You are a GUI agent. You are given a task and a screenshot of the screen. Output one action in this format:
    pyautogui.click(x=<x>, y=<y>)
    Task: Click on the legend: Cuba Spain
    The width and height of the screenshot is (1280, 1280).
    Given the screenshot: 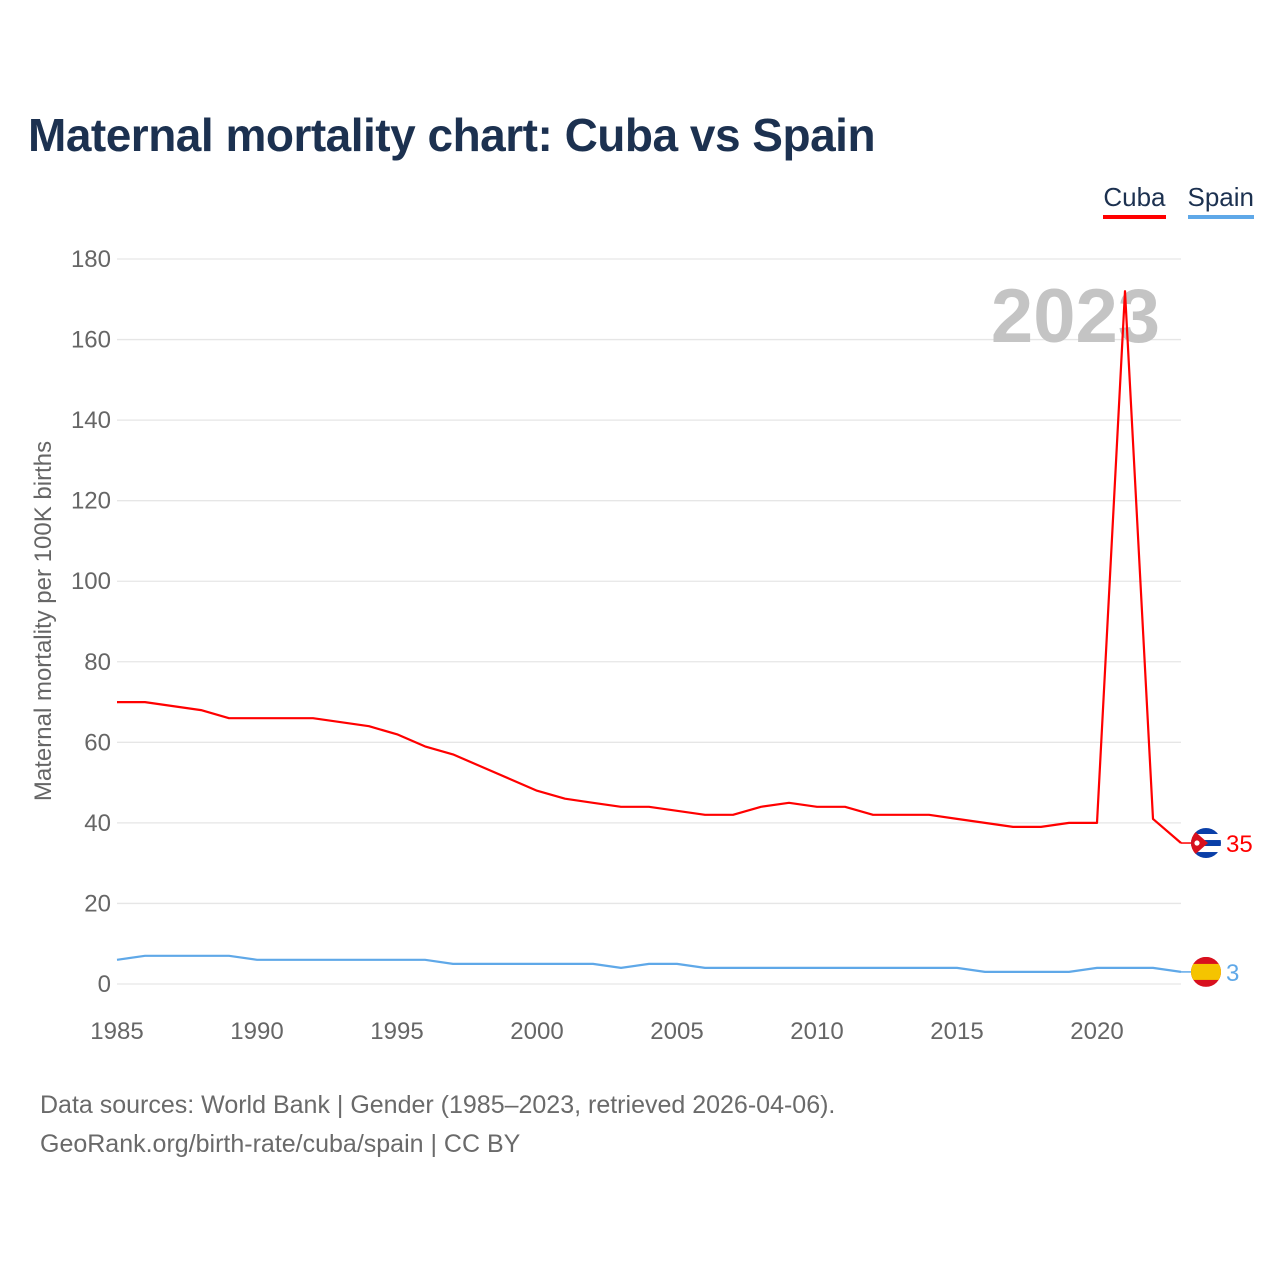 What is the action you would take?
    pyautogui.click(x=1178, y=200)
    